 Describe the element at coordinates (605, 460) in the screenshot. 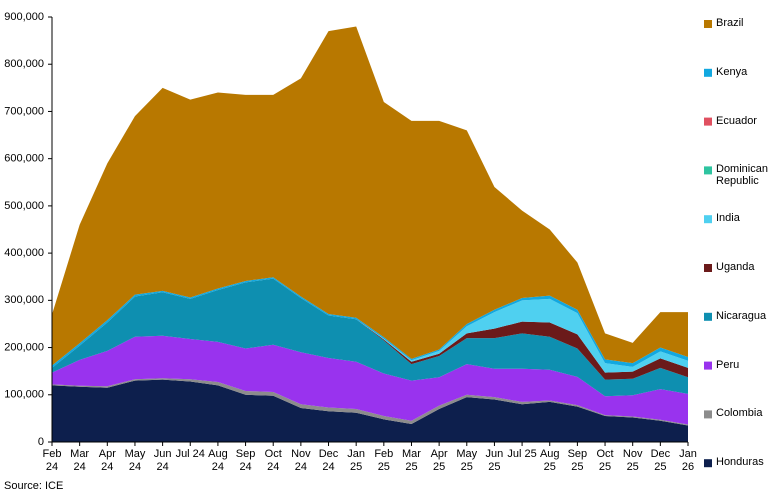

I see `x-tick-label: Oct 25` at that location.